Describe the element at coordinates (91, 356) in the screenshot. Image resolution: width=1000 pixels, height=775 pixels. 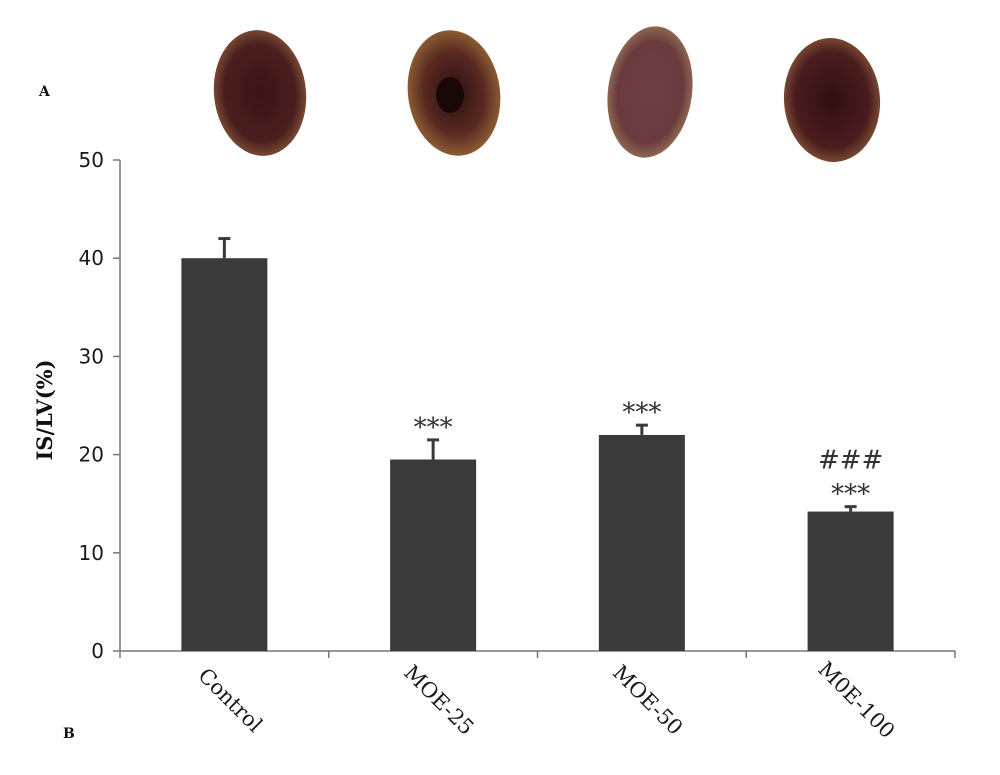
I see `y-tick-label: 30` at that location.